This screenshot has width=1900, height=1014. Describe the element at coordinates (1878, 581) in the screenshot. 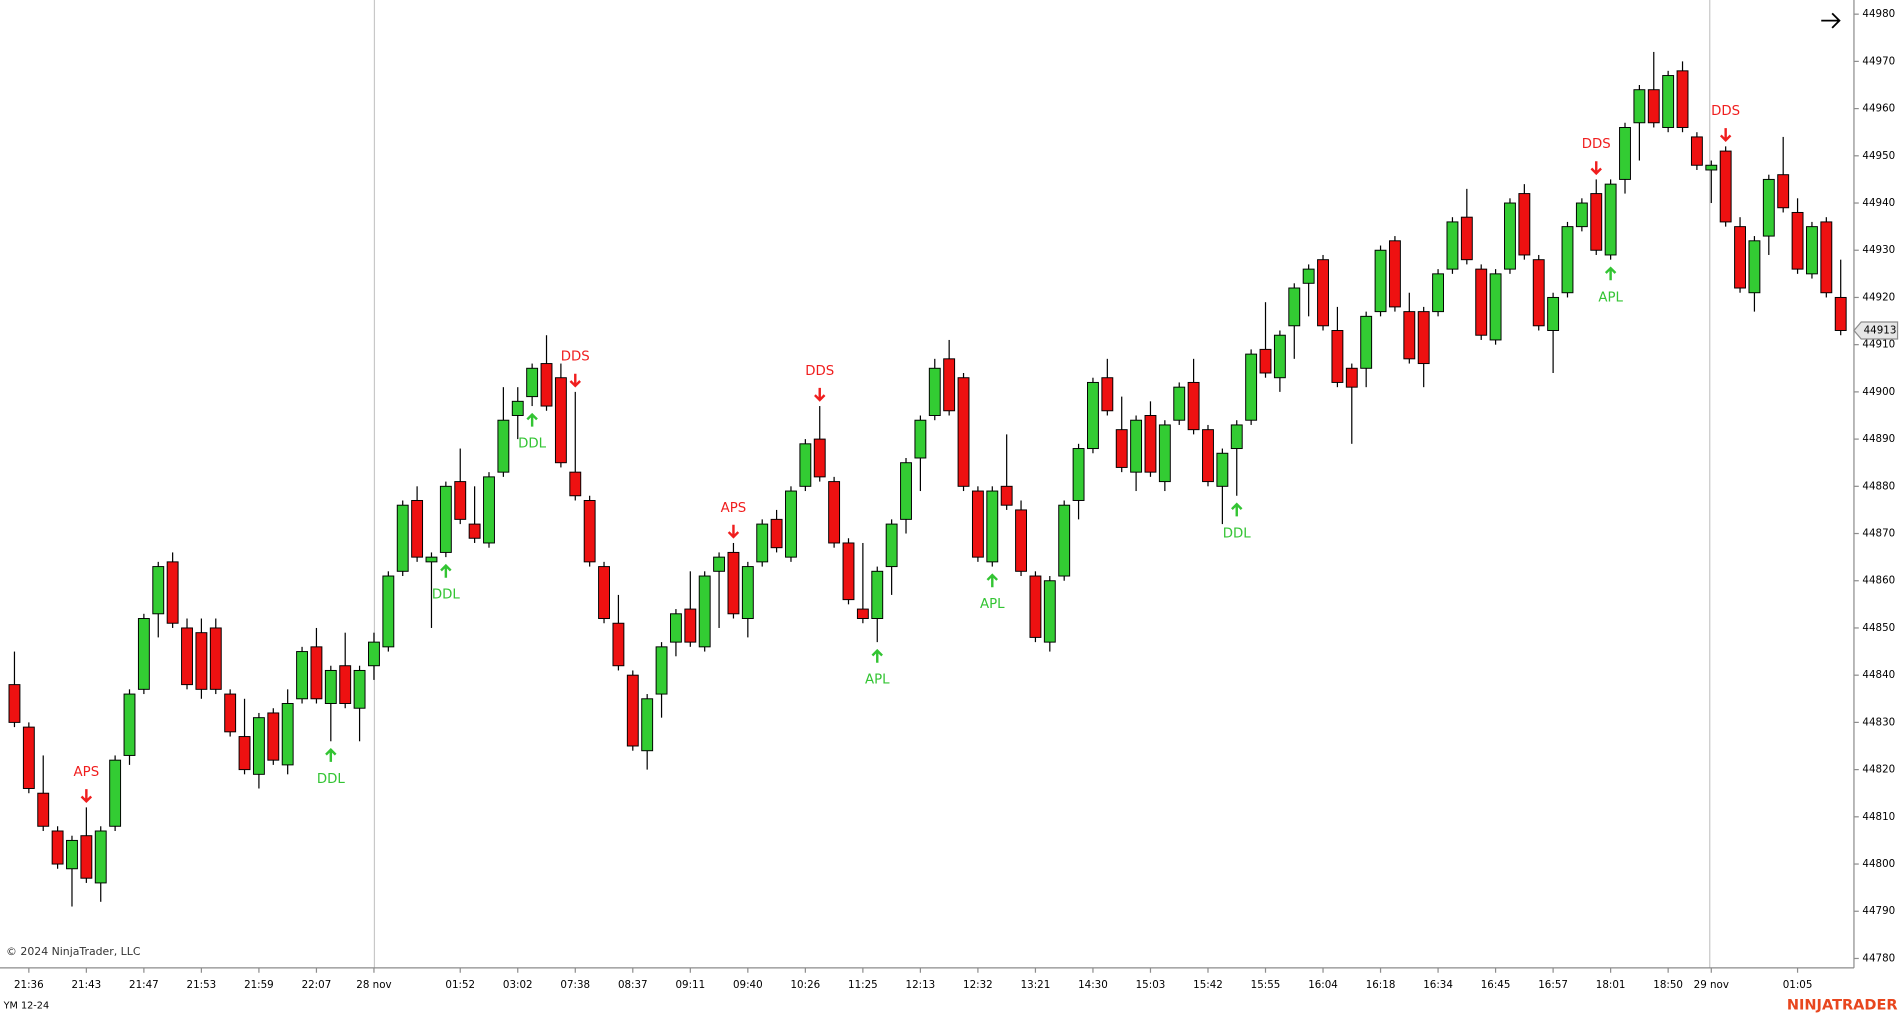

I see `y-tick-label: 44860` at that location.